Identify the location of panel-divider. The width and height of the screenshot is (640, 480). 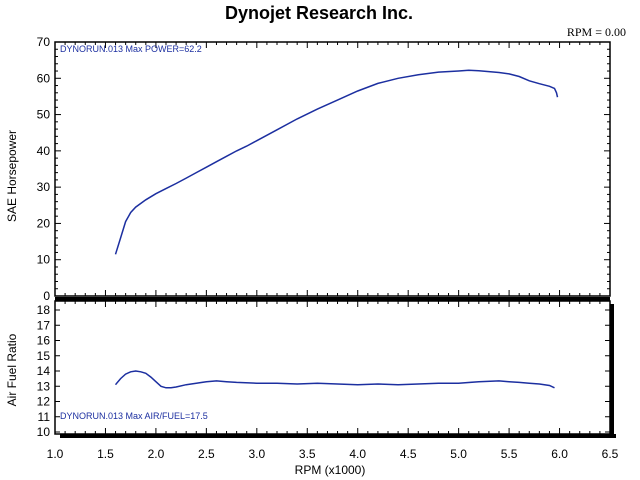
(332, 299).